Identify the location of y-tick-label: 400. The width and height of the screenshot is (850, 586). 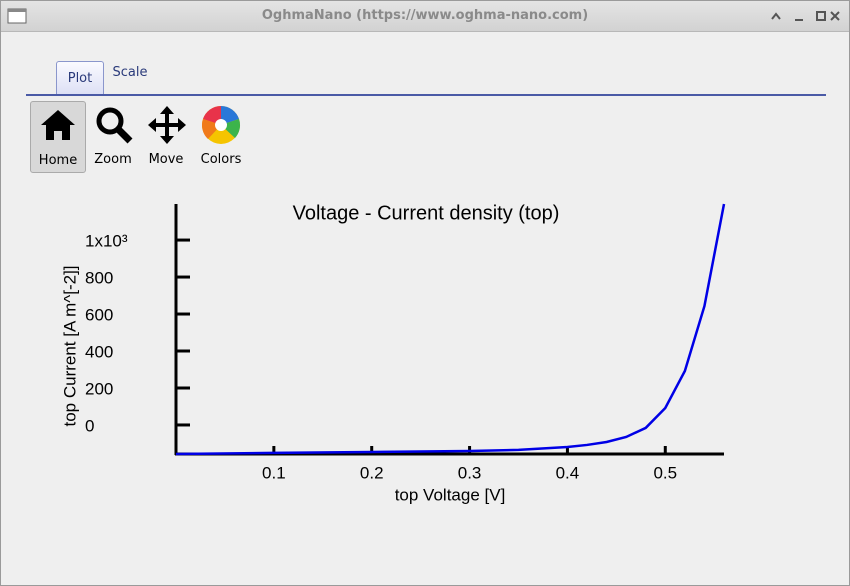
(99, 351).